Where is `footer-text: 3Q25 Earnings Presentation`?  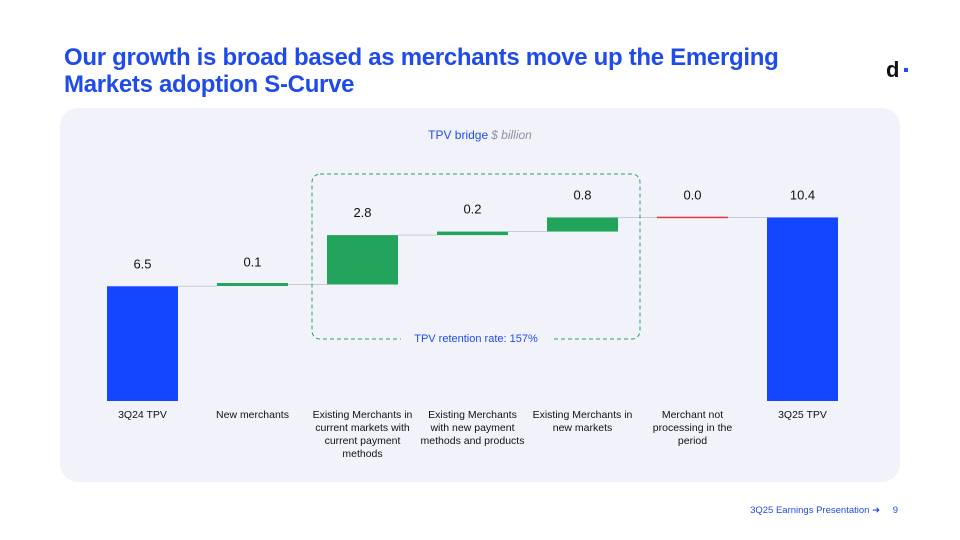
footer-text: 3Q25 Earnings Presentation is located at coordinates (810, 510).